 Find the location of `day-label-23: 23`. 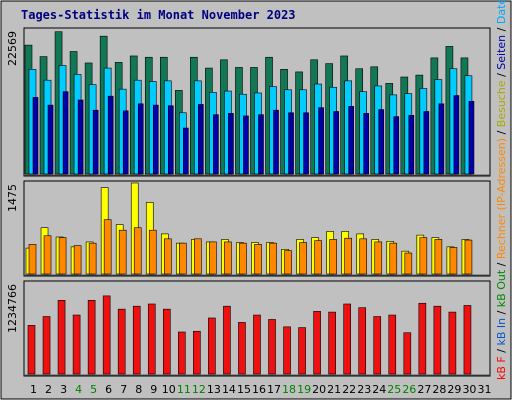

day-label-23: 23 is located at coordinates (364, 389).